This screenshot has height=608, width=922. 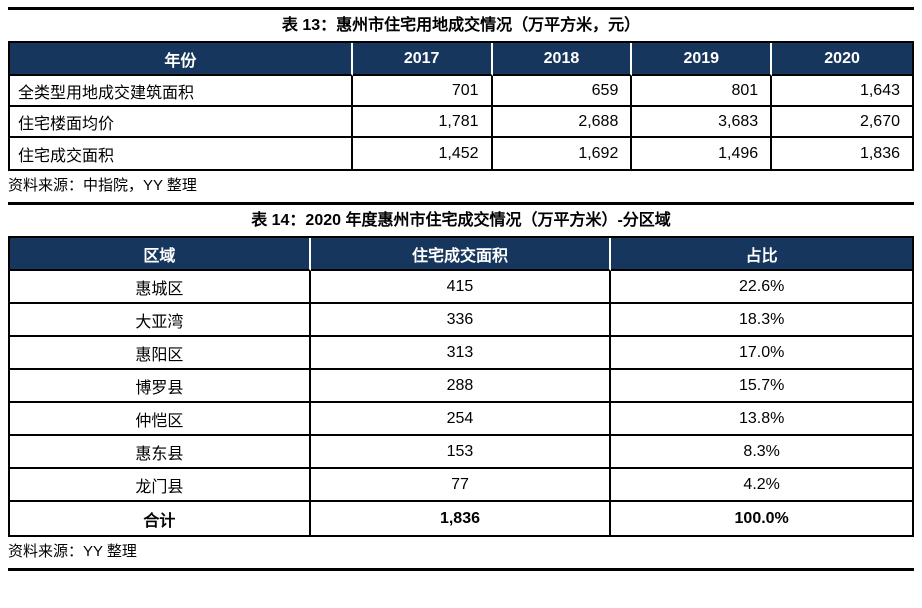 What do you see at coordinates (72, 551) in the screenshot?
I see `table14-source: 资料来源：YY 整理` at bounding box center [72, 551].